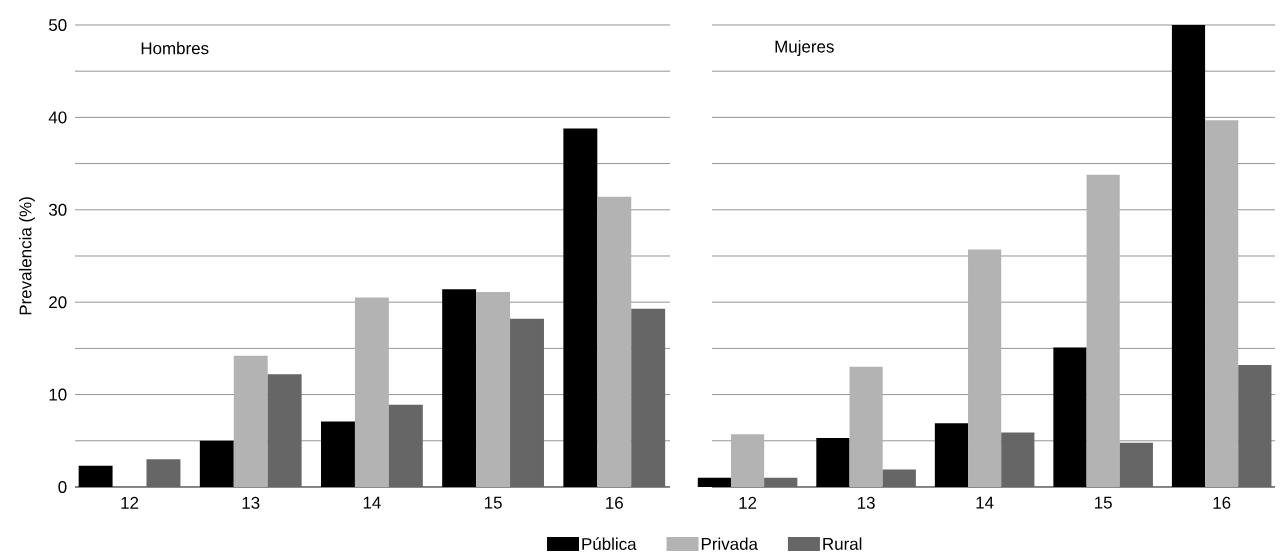  Describe the element at coordinates (62, 486) in the screenshot. I see `y-tick-label: 0` at that location.